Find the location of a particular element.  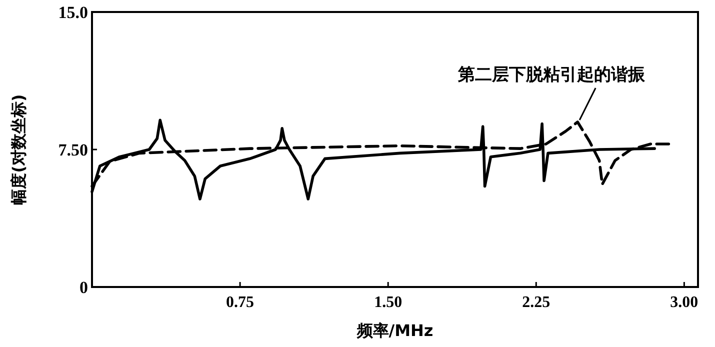

y-tick-label: 15.0 is located at coordinates (73, 12).